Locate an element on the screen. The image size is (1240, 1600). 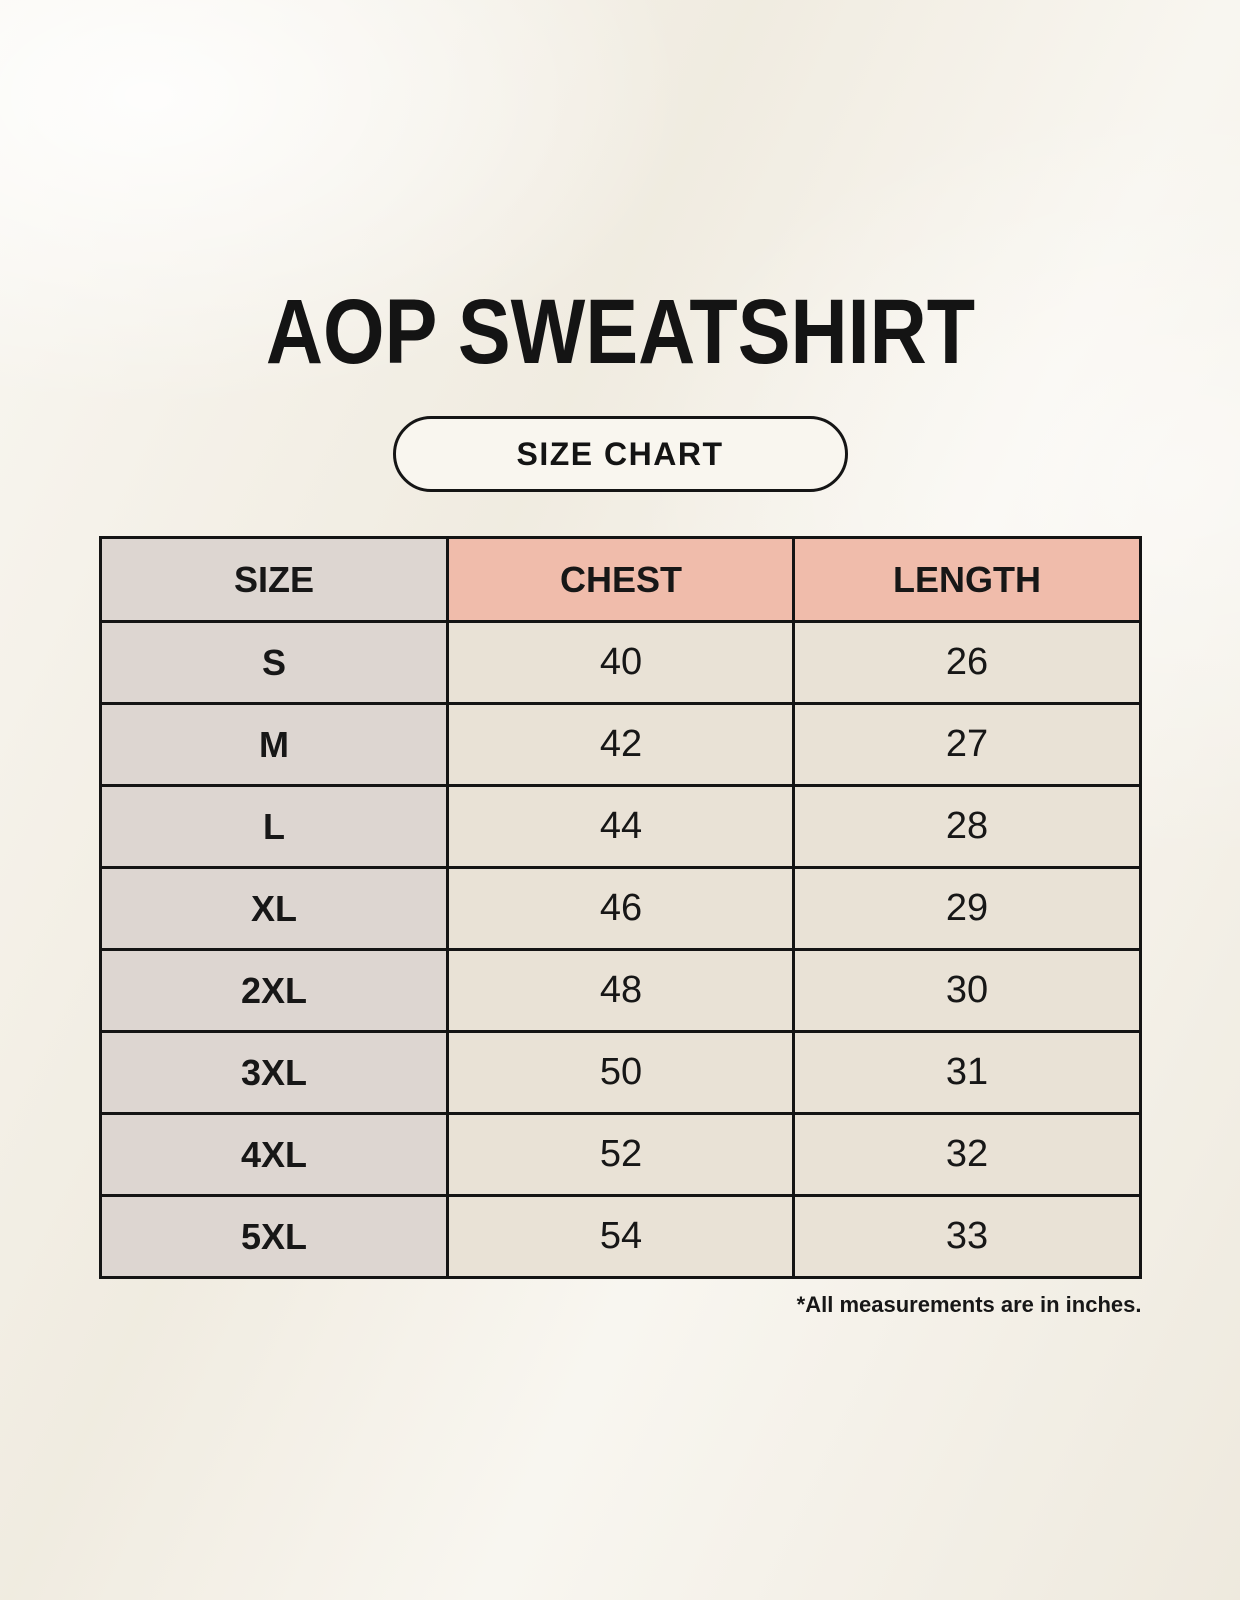
table-row: L 44 28 is located at coordinates (620, 826).